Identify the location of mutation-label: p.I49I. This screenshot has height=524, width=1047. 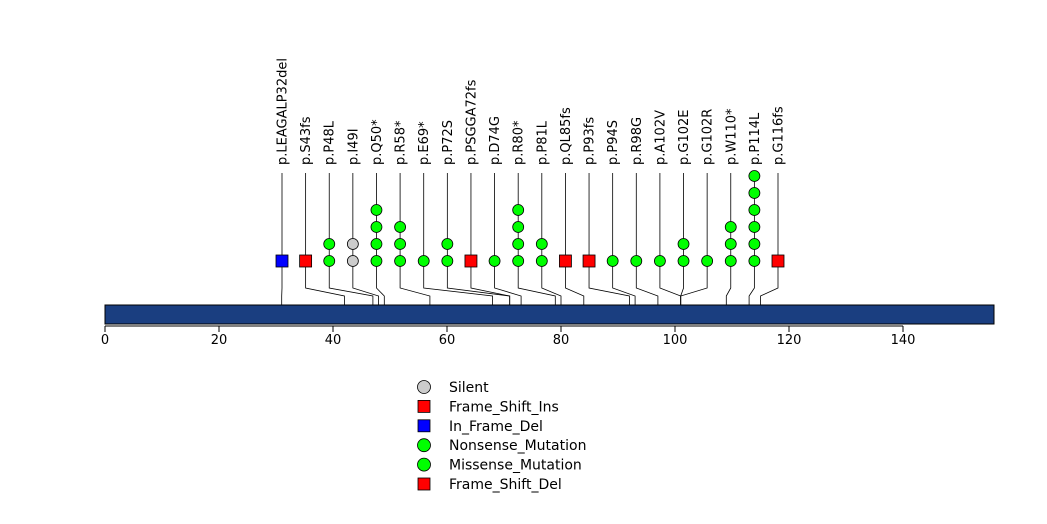
(353, 146).